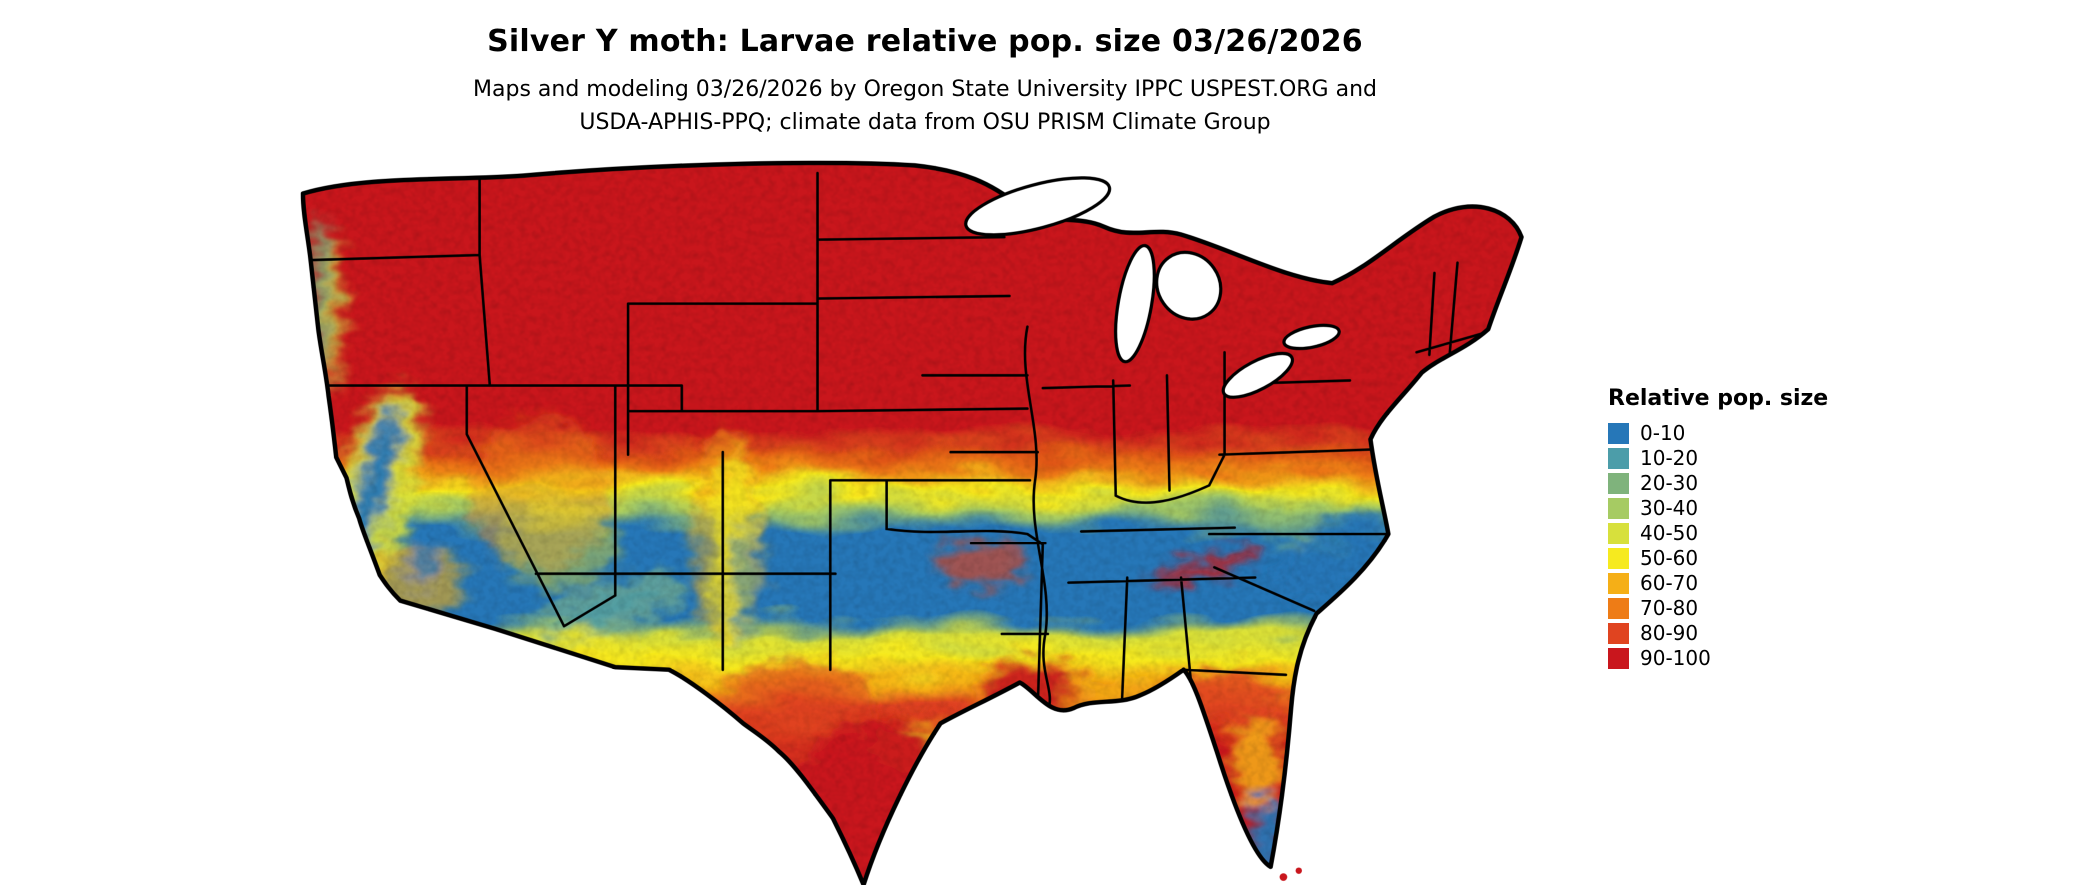 This screenshot has height=892, width=2100. What do you see at coordinates (1669, 633) in the screenshot?
I see `legend-label: 80-90` at bounding box center [1669, 633].